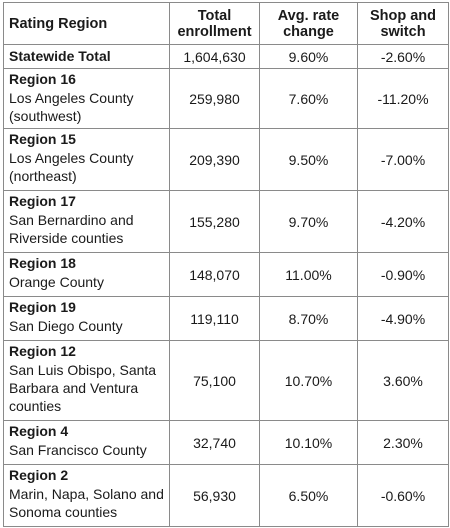 The width and height of the screenshot is (450, 528). Describe the element at coordinates (214, 380) in the screenshot. I see `enrollment-cell: 75,100` at that location.